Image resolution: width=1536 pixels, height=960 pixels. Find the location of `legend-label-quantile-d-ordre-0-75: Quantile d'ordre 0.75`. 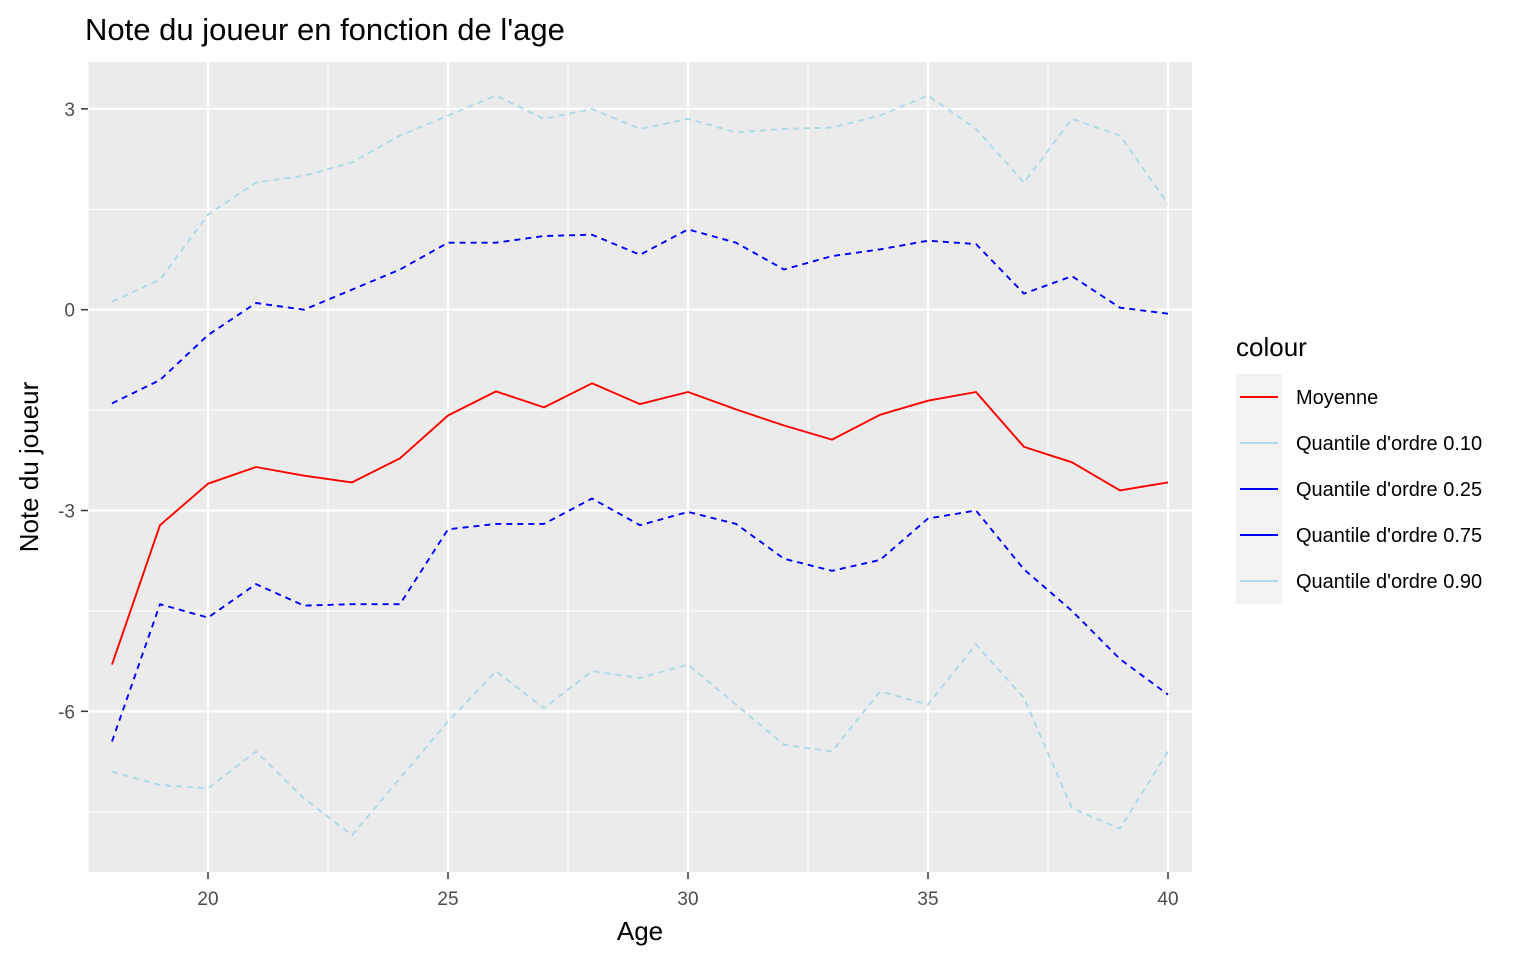

legend-label-quantile-d-ordre-0-75: Quantile d'ordre 0.75 is located at coordinates (1389, 536).